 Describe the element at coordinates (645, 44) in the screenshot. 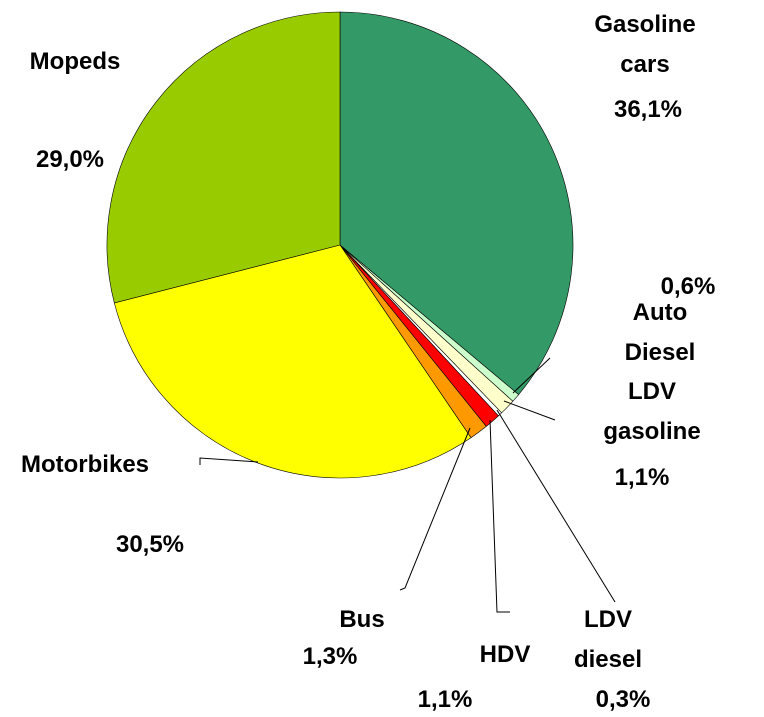

I see `slice-name: Gasoline cars` at that location.